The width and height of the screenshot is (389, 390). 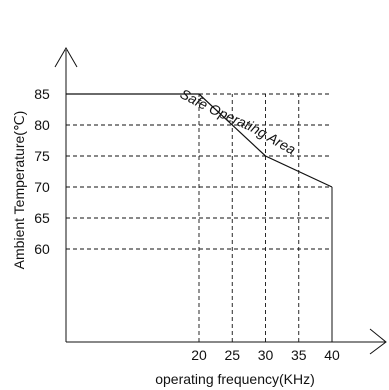 I want to click on x-tick-labels: 20 25 30 35 40, so click(x=265, y=355).